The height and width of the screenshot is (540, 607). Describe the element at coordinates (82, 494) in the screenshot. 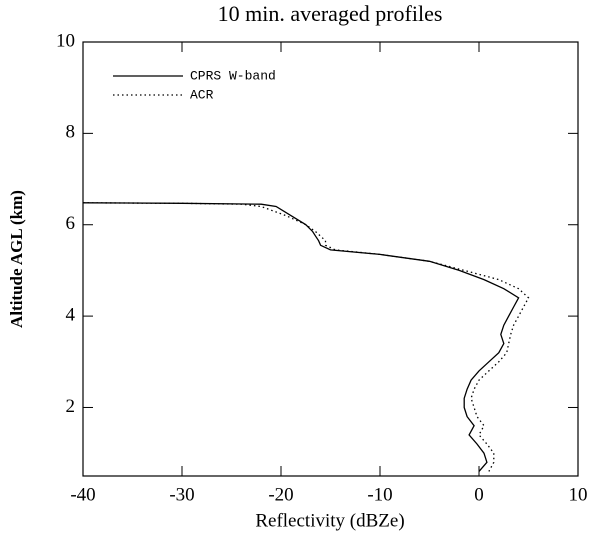

I see `x-tick-label: -40` at that location.